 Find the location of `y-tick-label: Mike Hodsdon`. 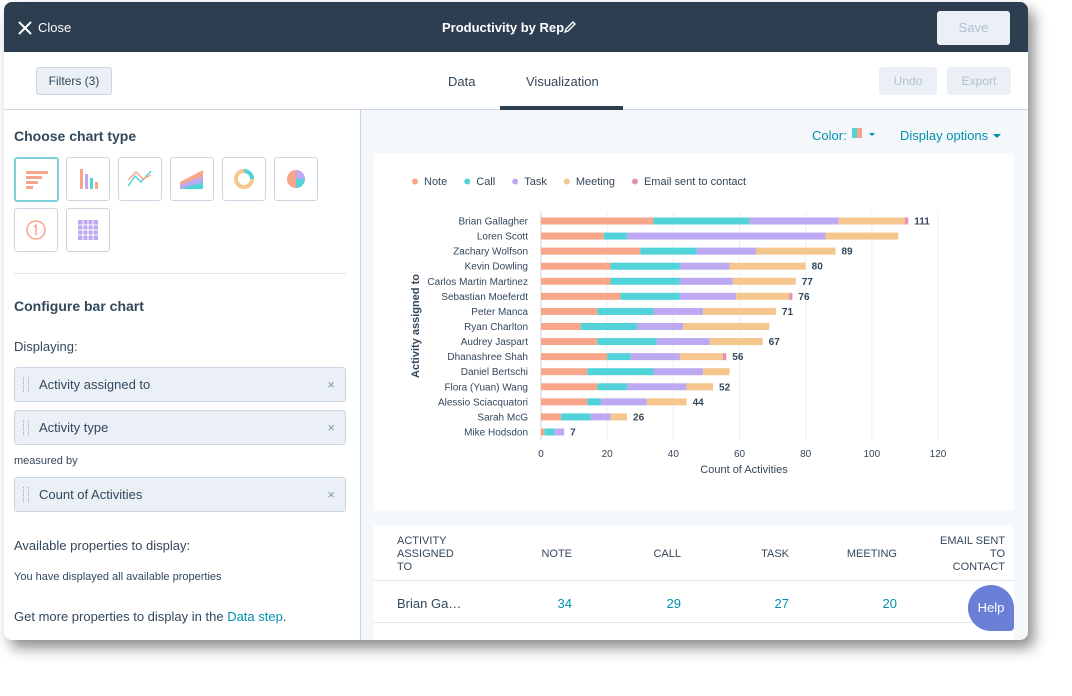

y-tick-label: Mike Hodsdon is located at coordinates (496, 432).